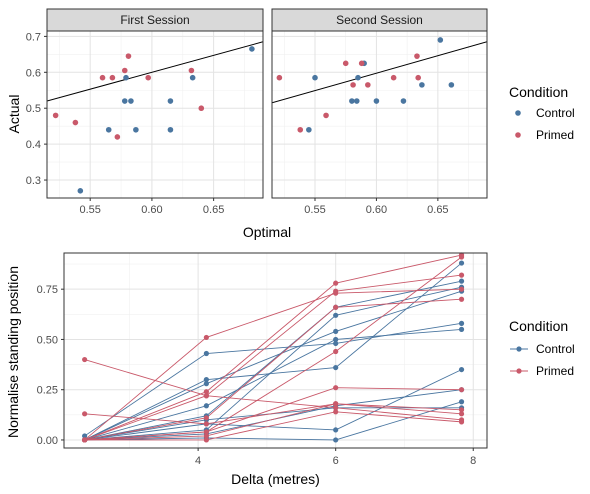 Image resolution: width=590 pixels, height=494 pixels. I want to click on facet-strip-label: Second Session, so click(379, 20).